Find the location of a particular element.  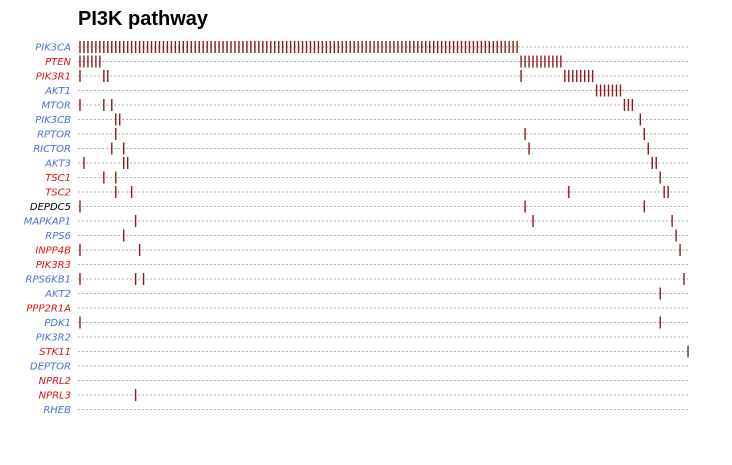

gene-label: PDK1 is located at coordinates (57, 323).